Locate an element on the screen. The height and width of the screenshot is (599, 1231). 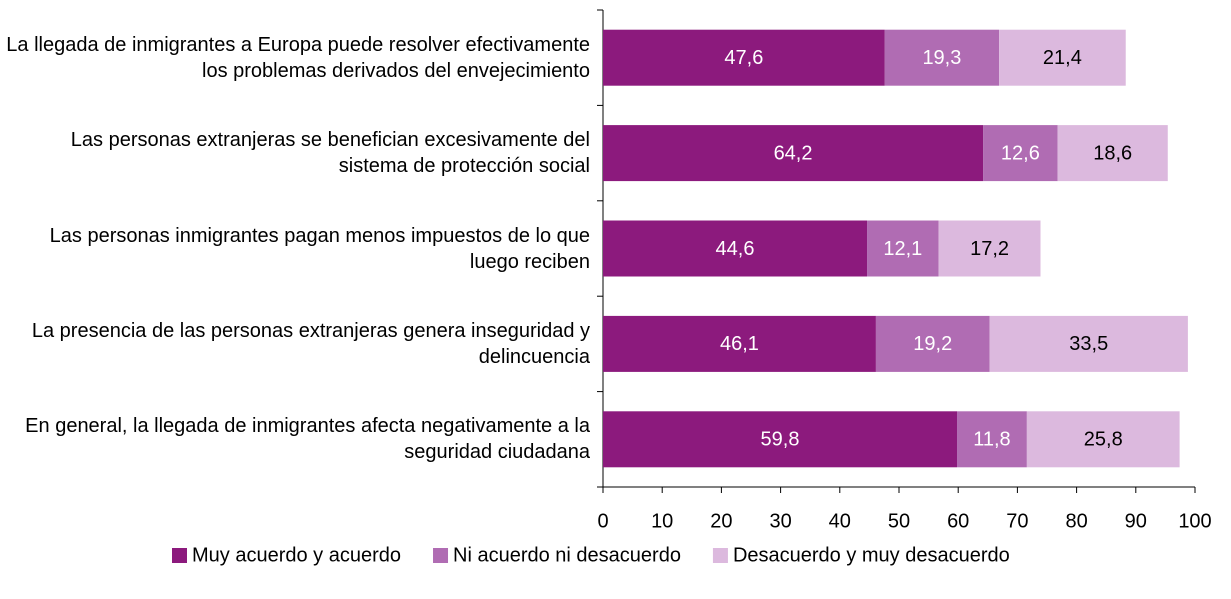
x-tick-label: 50 is located at coordinates (899, 521).